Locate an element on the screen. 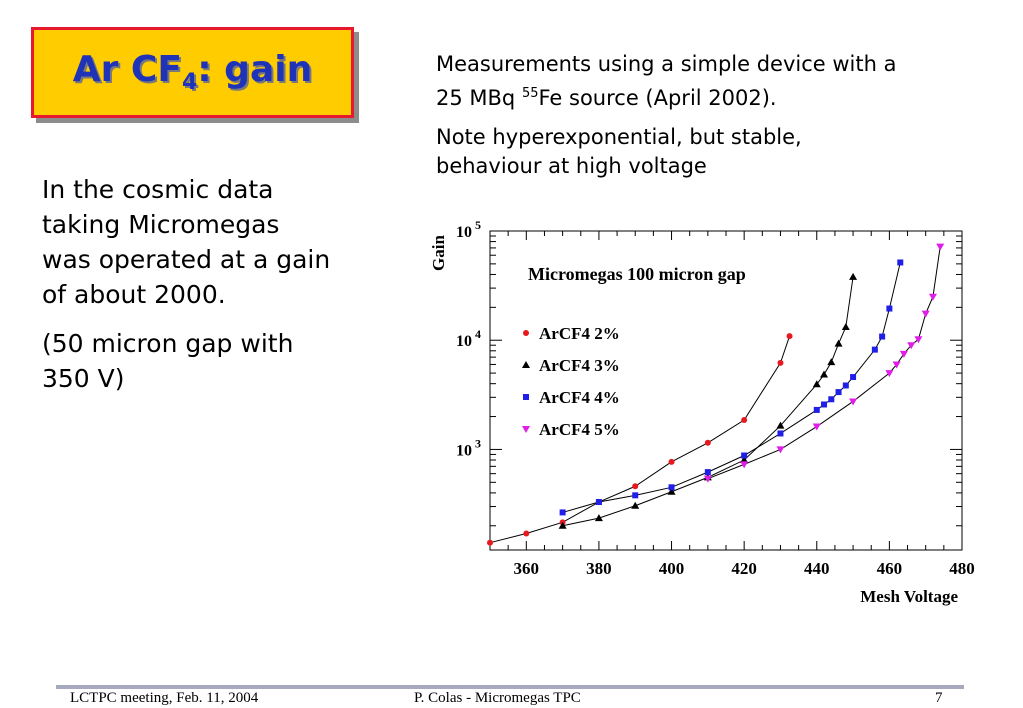 The image size is (1023, 708). legend-label-3: ArCF4 4% is located at coordinates (579, 397).